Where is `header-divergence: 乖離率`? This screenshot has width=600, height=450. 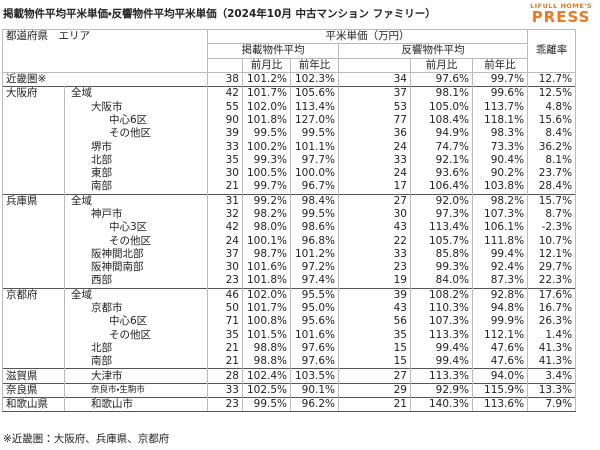
header-divergence: 乖離率 is located at coordinates (552, 58).